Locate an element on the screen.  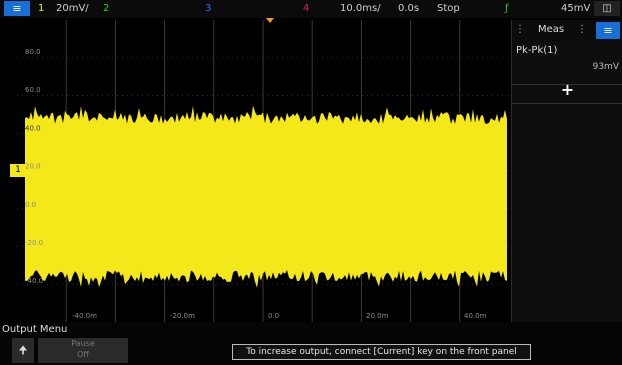
pause-softkey: Pause Off is located at coordinates (83, 350).